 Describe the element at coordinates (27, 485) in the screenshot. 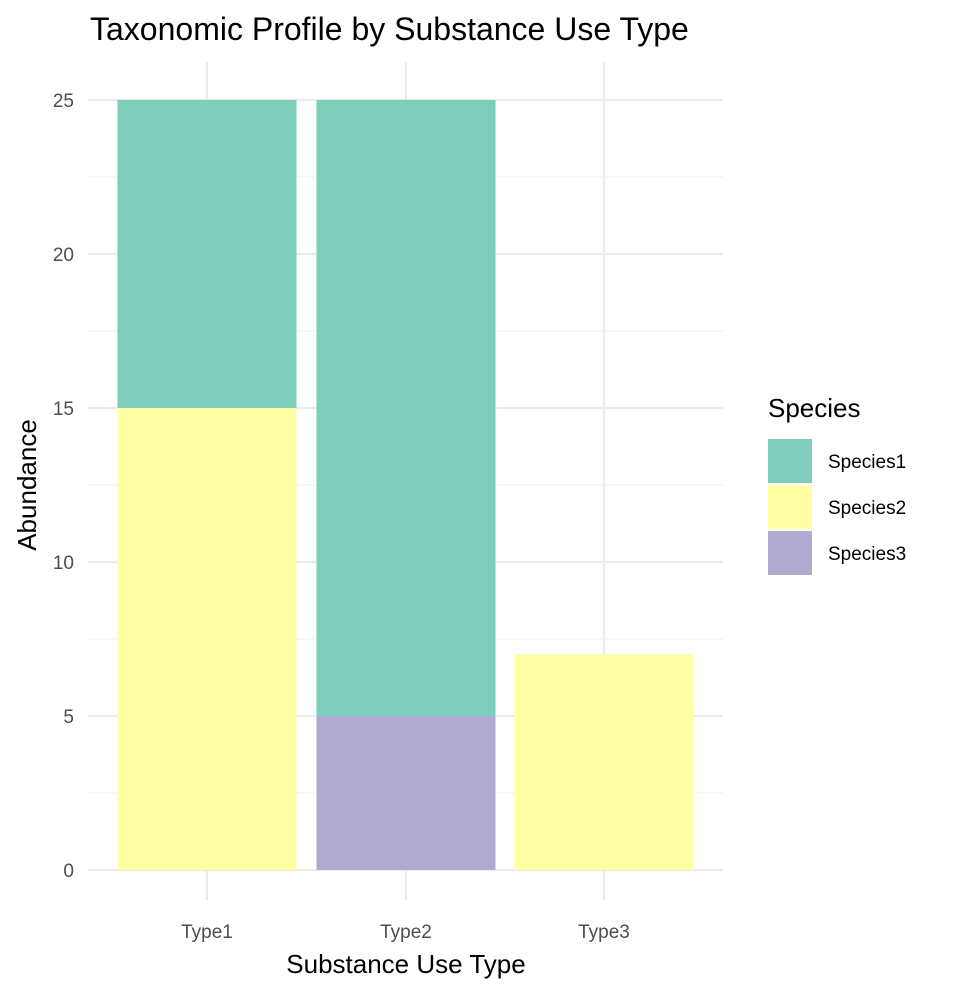

I see `y-axis-title: Abundance` at that location.